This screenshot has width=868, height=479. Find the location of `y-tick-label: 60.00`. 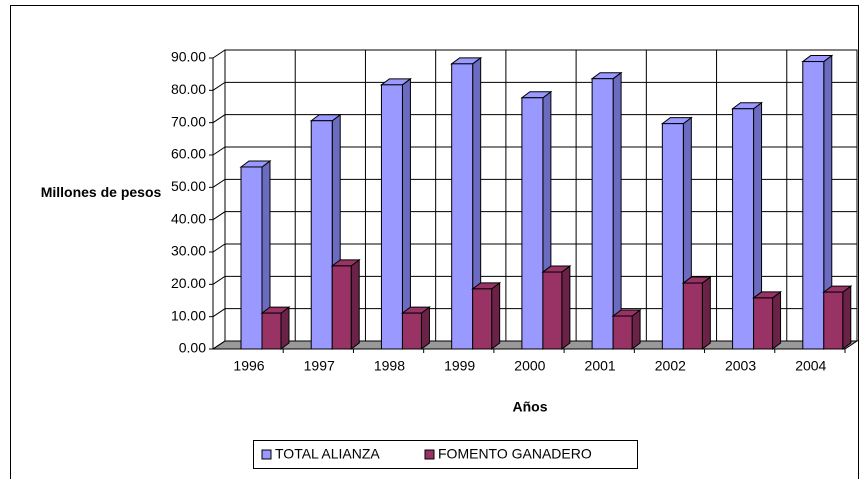

y-tick-label: 60.00 is located at coordinates (188, 154).